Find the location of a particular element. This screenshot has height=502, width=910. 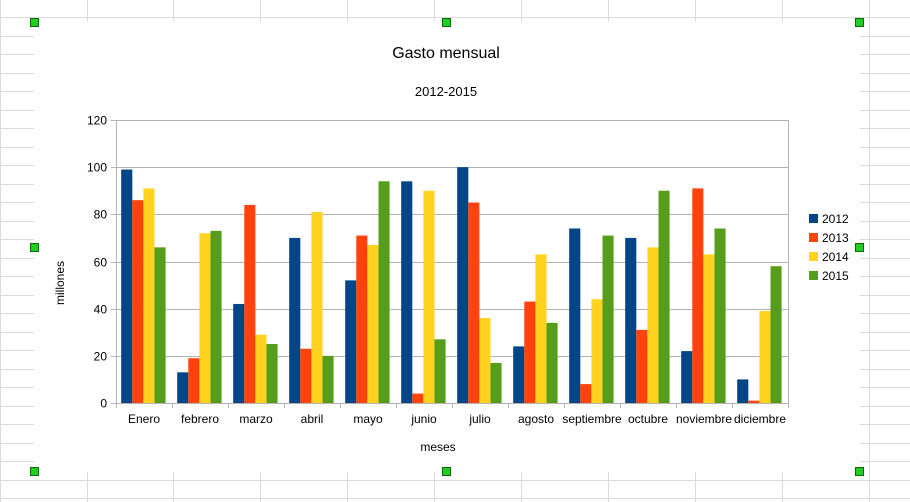

bar-2014-noviembre is located at coordinates (709, 328).